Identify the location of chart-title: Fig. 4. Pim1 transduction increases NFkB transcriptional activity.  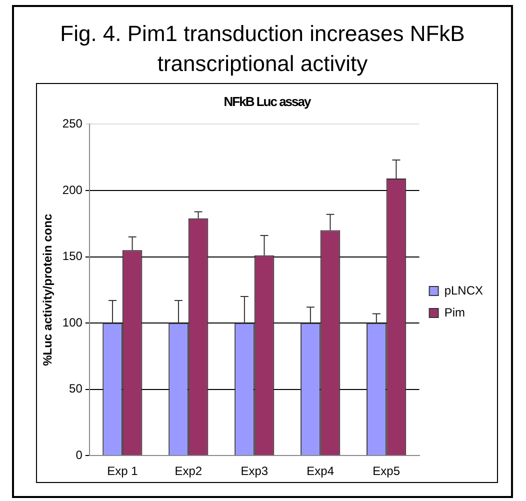
(262, 49).